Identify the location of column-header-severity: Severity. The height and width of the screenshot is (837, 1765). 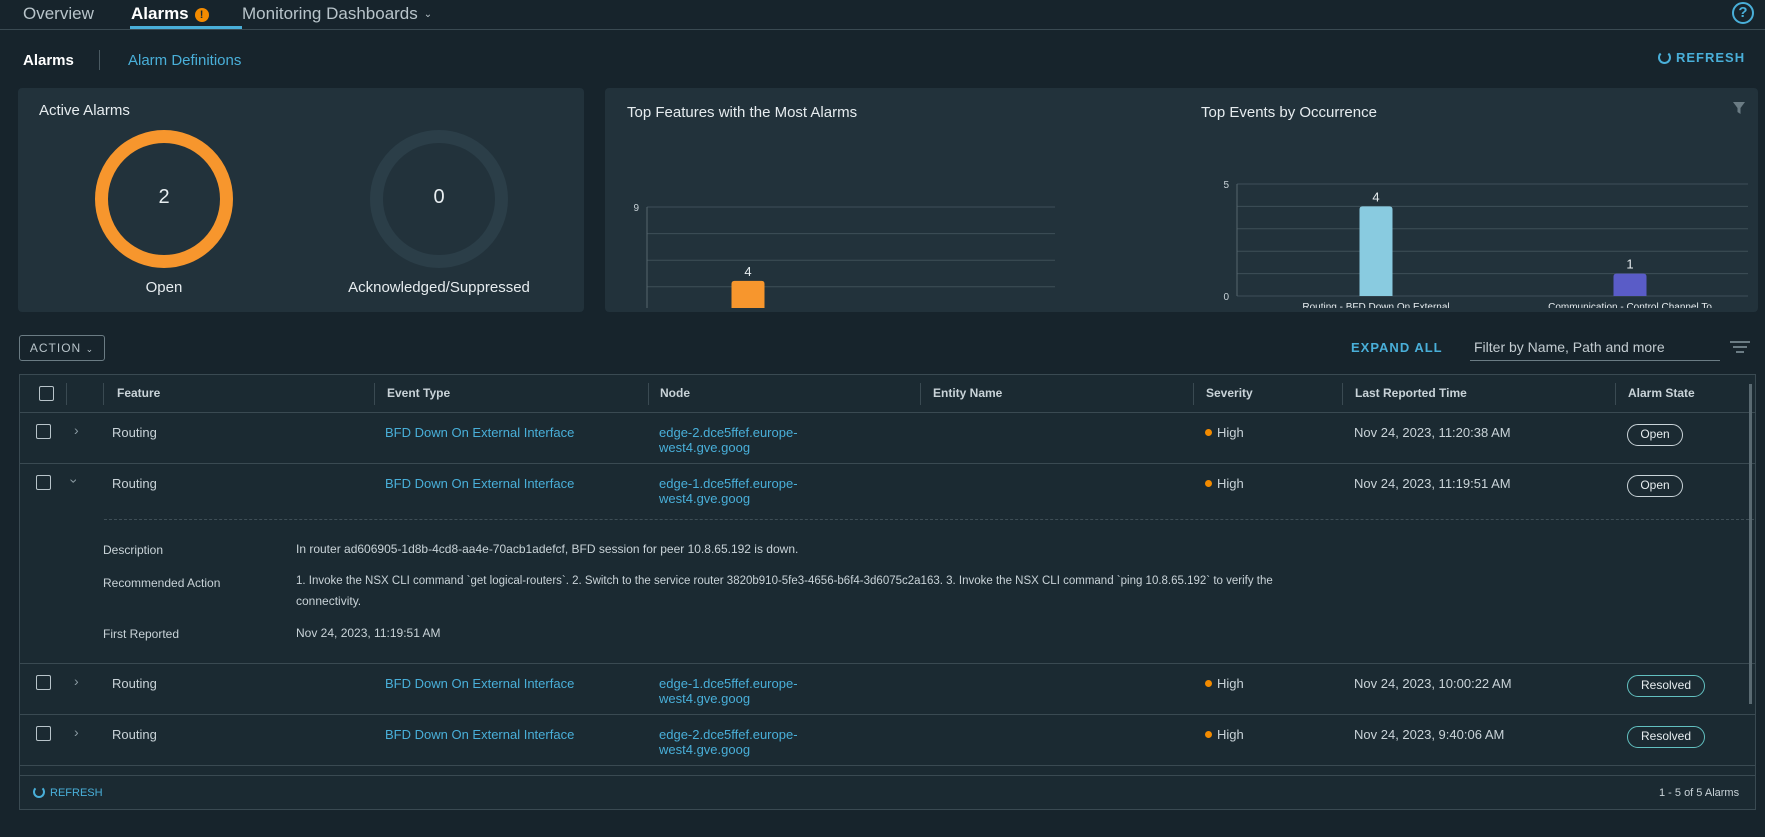
(1229, 393).